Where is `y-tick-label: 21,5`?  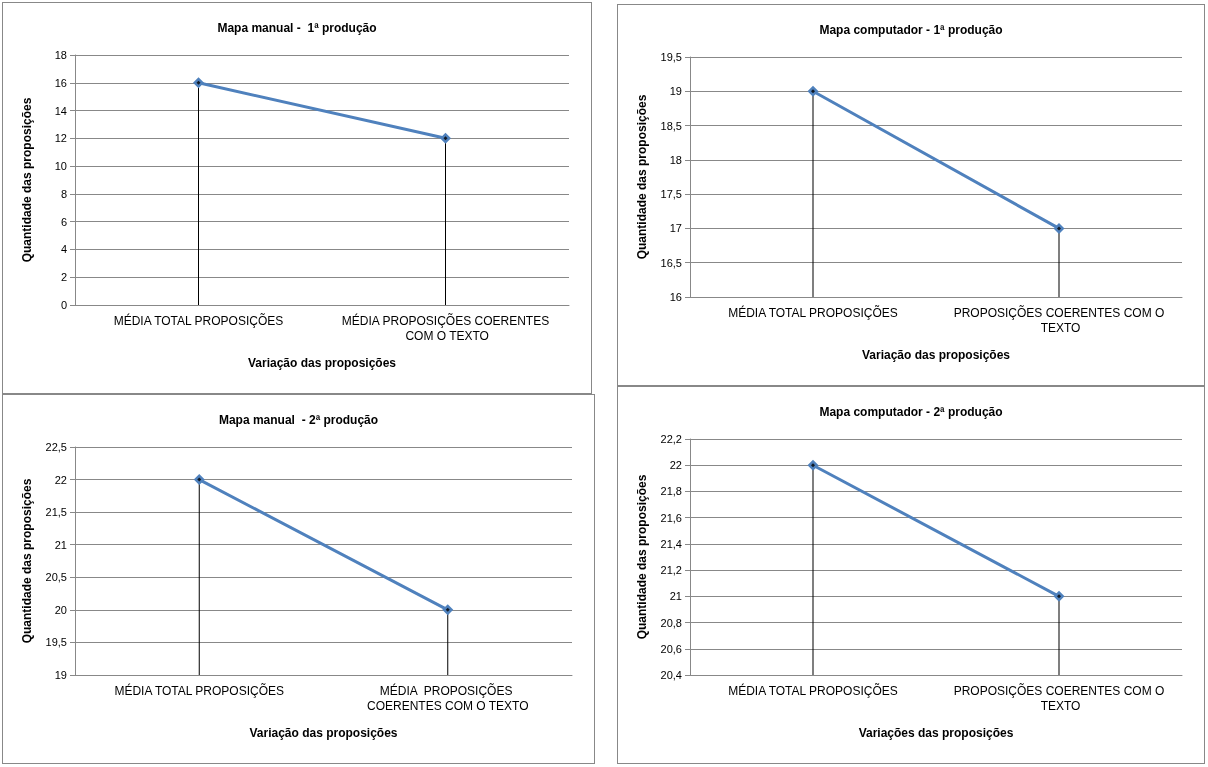
y-tick-label: 21,5 is located at coordinates (56, 512).